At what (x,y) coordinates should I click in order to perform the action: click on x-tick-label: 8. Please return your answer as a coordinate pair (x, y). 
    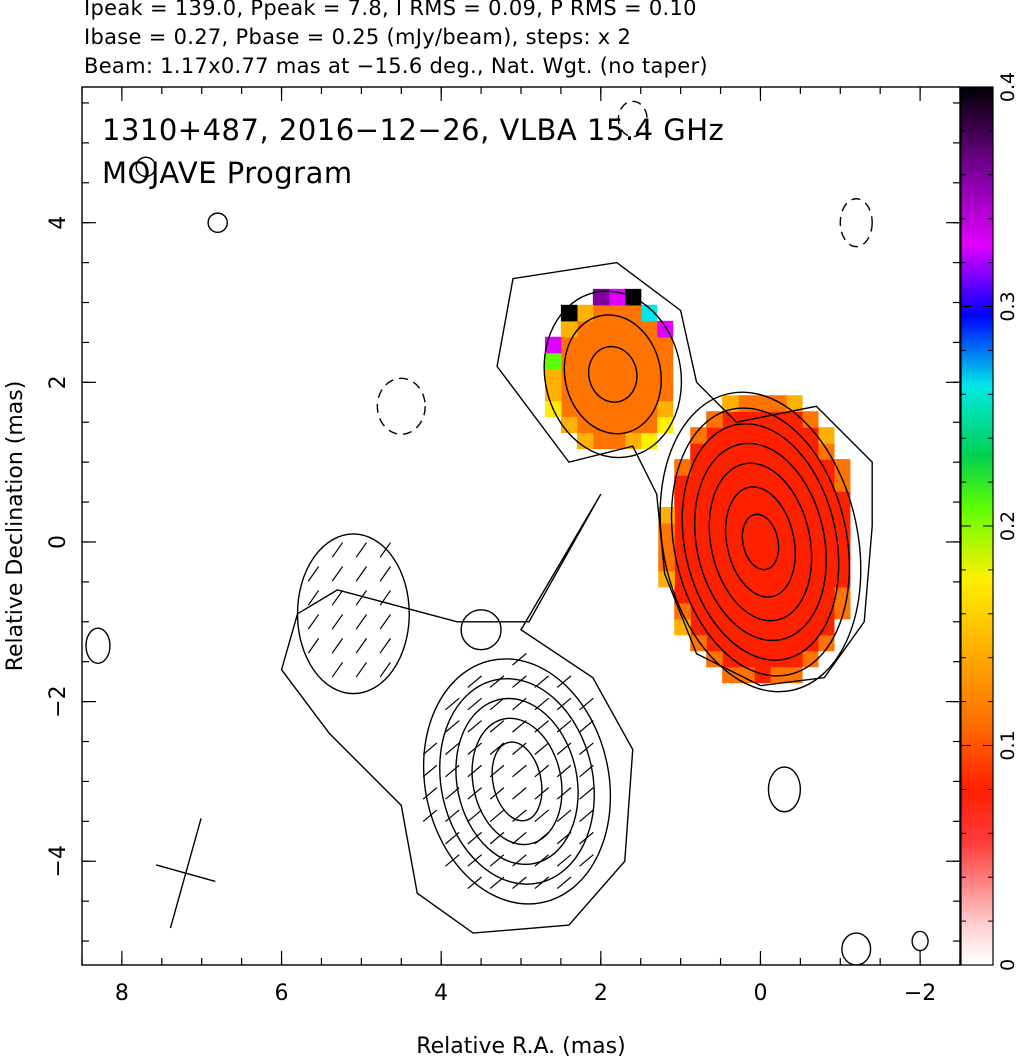
    Looking at the image, I should click on (122, 993).